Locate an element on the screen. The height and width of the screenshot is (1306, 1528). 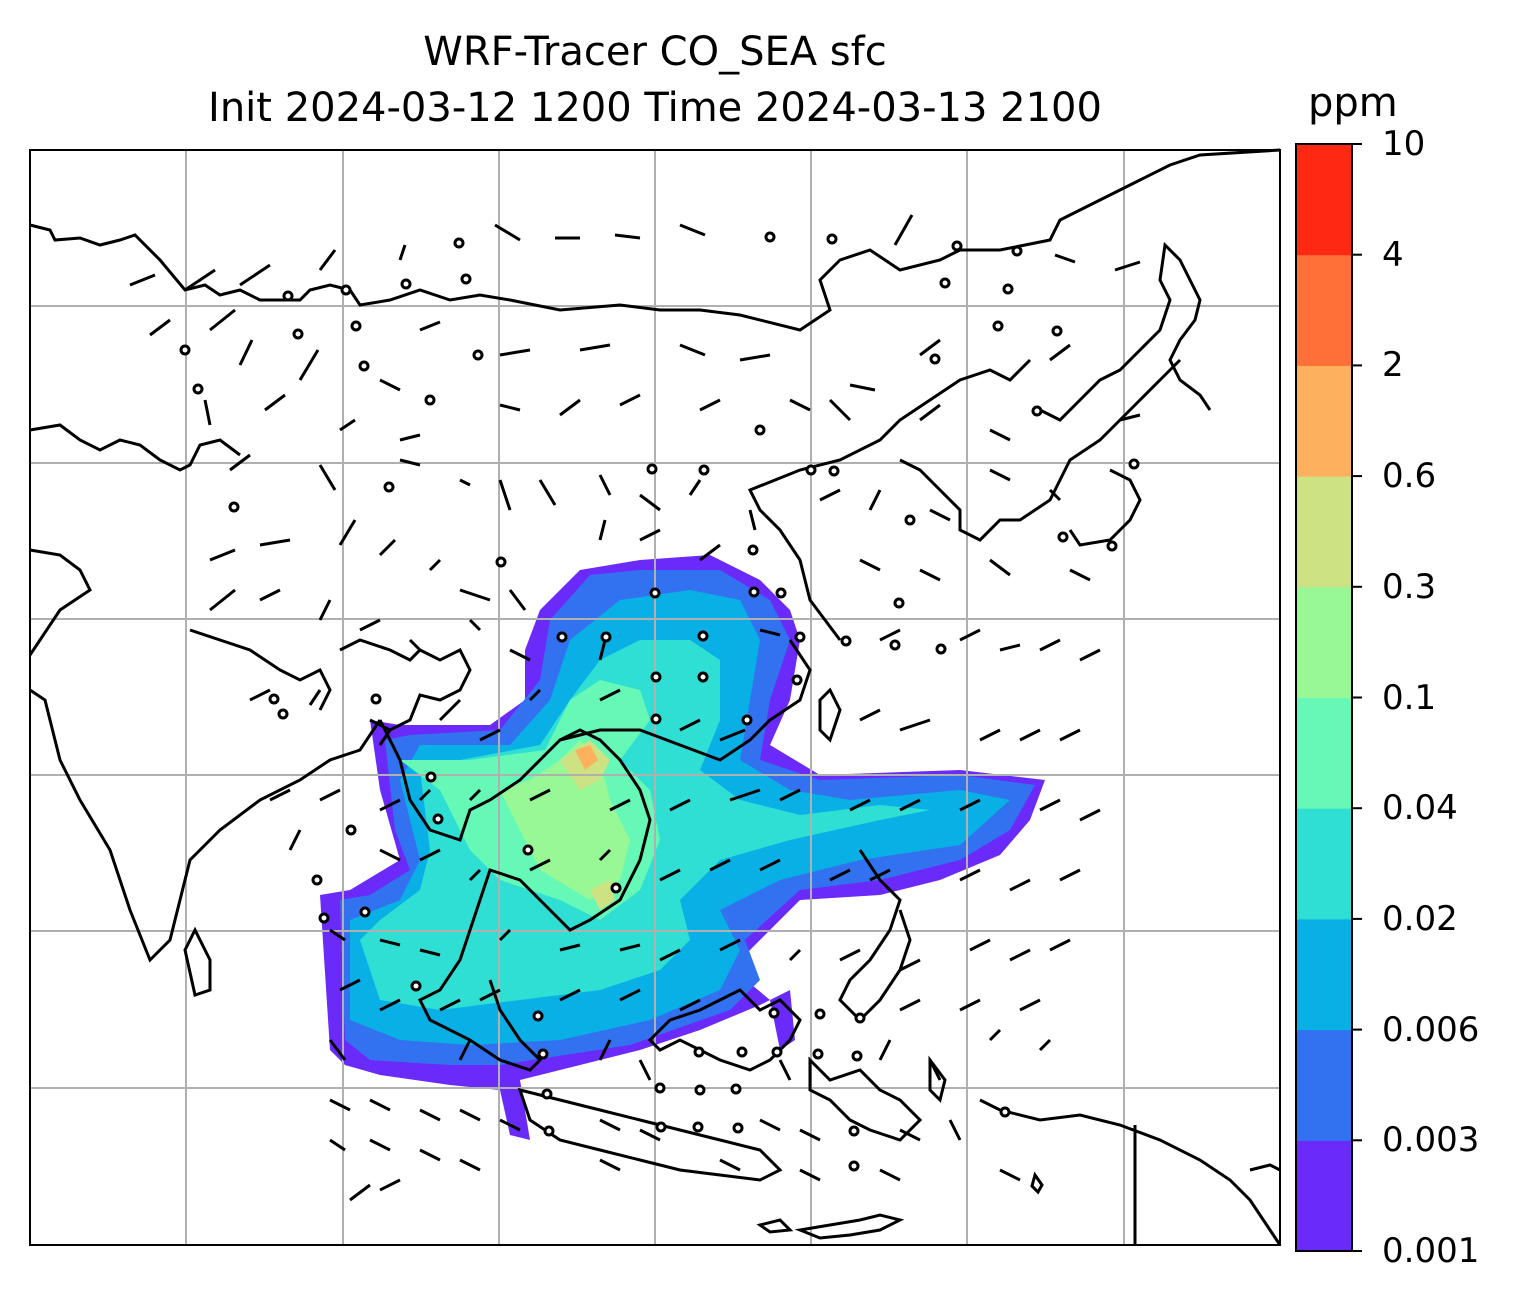
colorbar-tick-label: 2 is located at coordinates (1393, 365).